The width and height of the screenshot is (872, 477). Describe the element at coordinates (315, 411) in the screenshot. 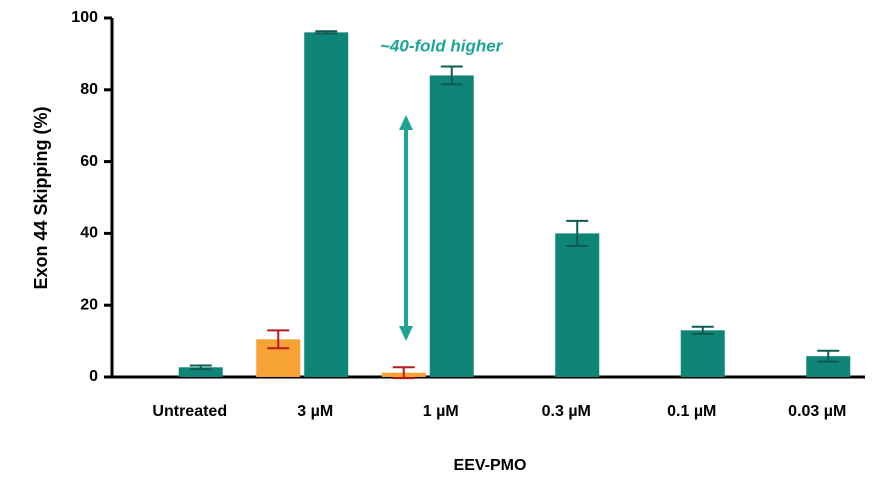

I see `x-tick-label: 3 µM` at that location.